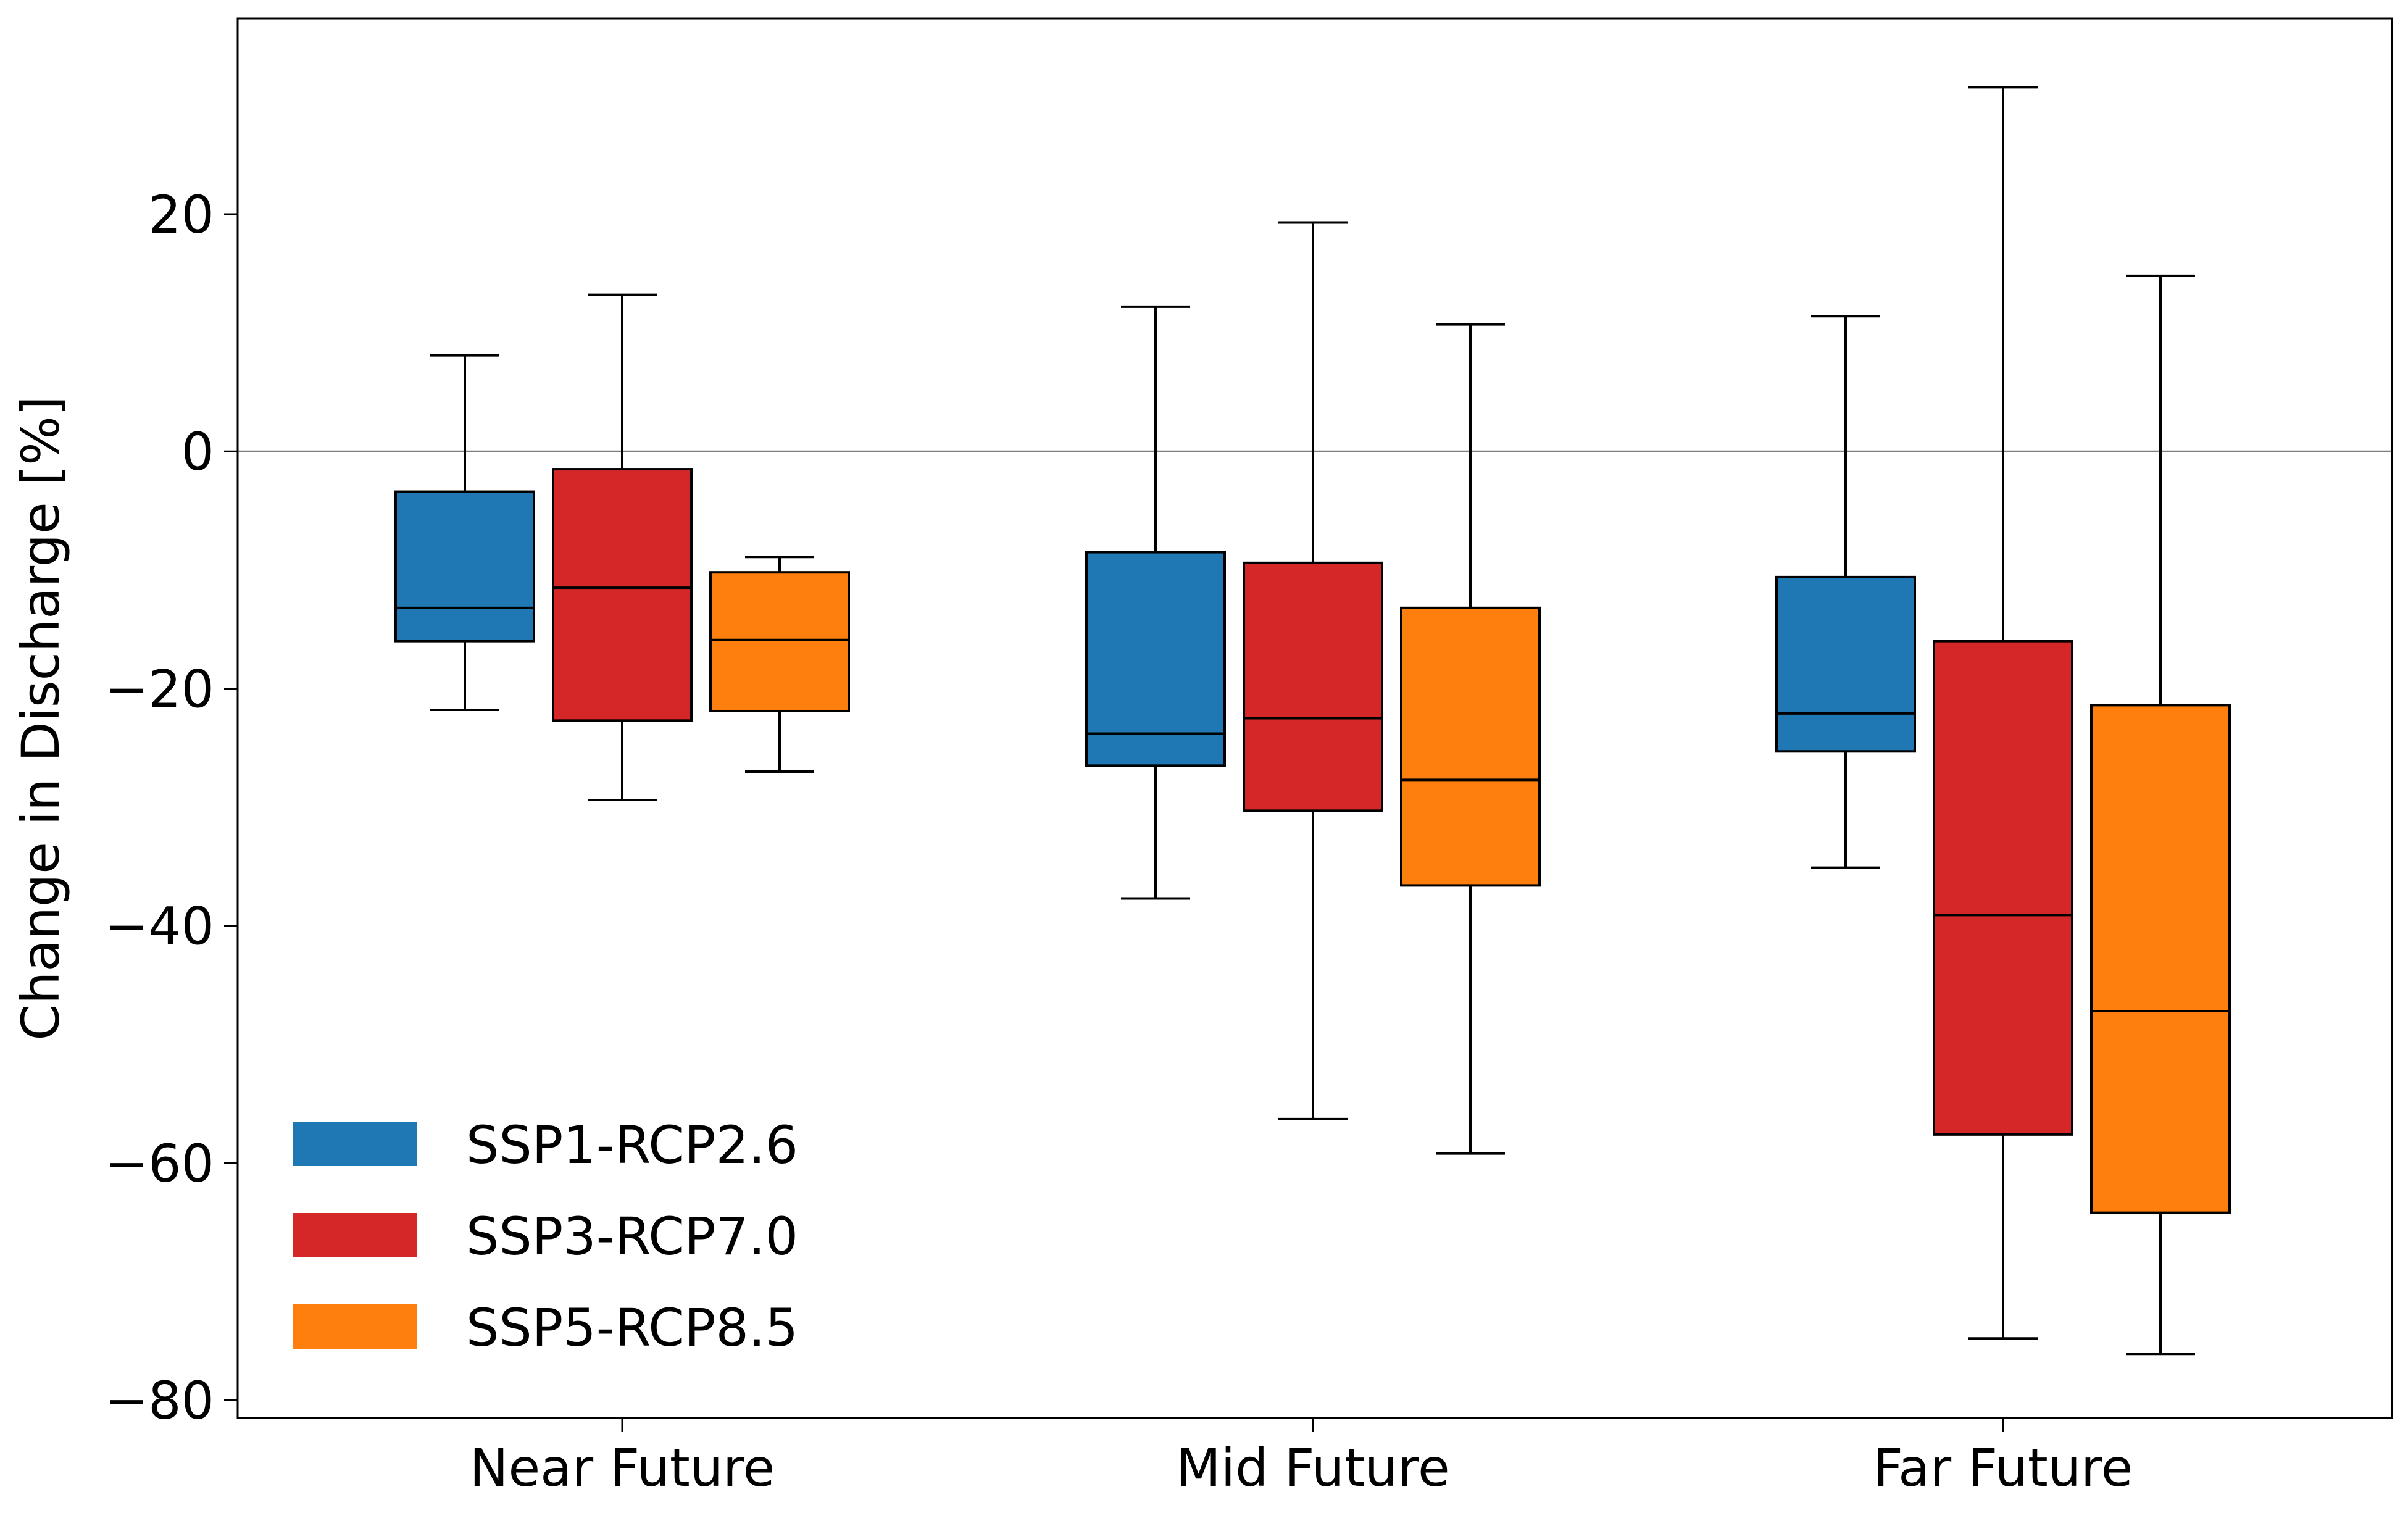 The width and height of the screenshot is (2408, 1513). I want to click on x-axis: Near Future Mid Future Far Future, so click(1301, 1458).